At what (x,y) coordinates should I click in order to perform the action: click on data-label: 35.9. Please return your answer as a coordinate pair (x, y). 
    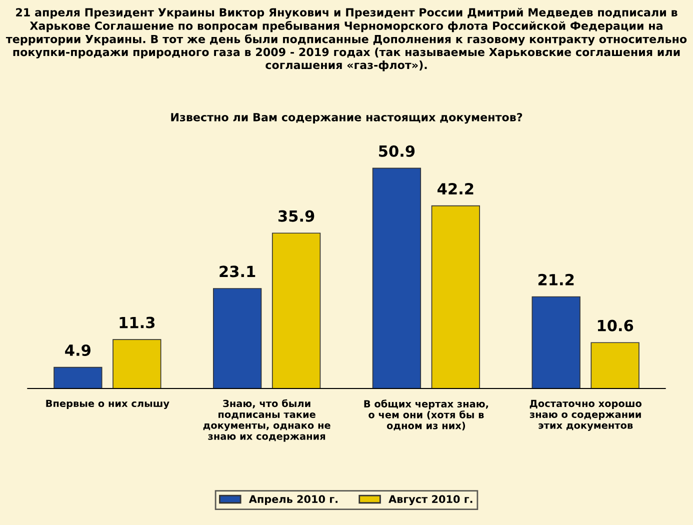
    Looking at the image, I should click on (296, 216).